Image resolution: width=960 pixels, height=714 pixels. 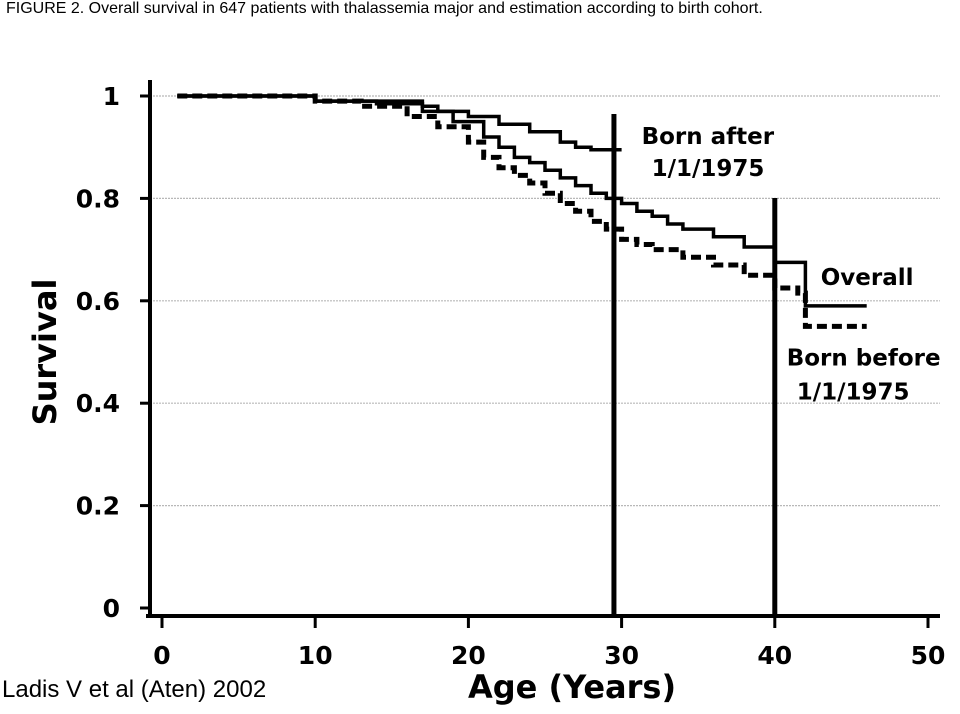 What do you see at coordinates (864, 375) in the screenshot?
I see `series-annotation: Born before 1/1/1975` at bounding box center [864, 375].